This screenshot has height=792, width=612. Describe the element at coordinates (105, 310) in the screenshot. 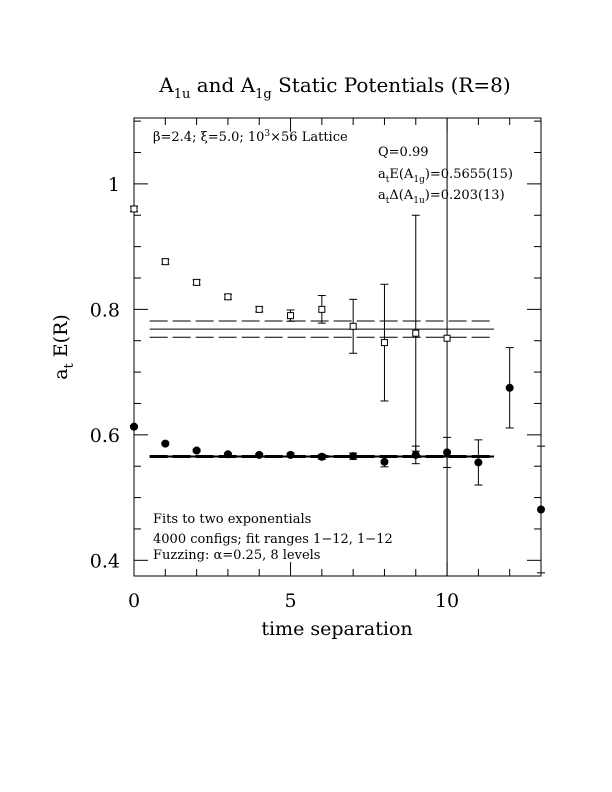

I see `y-tick-label: 0.8` at that location.